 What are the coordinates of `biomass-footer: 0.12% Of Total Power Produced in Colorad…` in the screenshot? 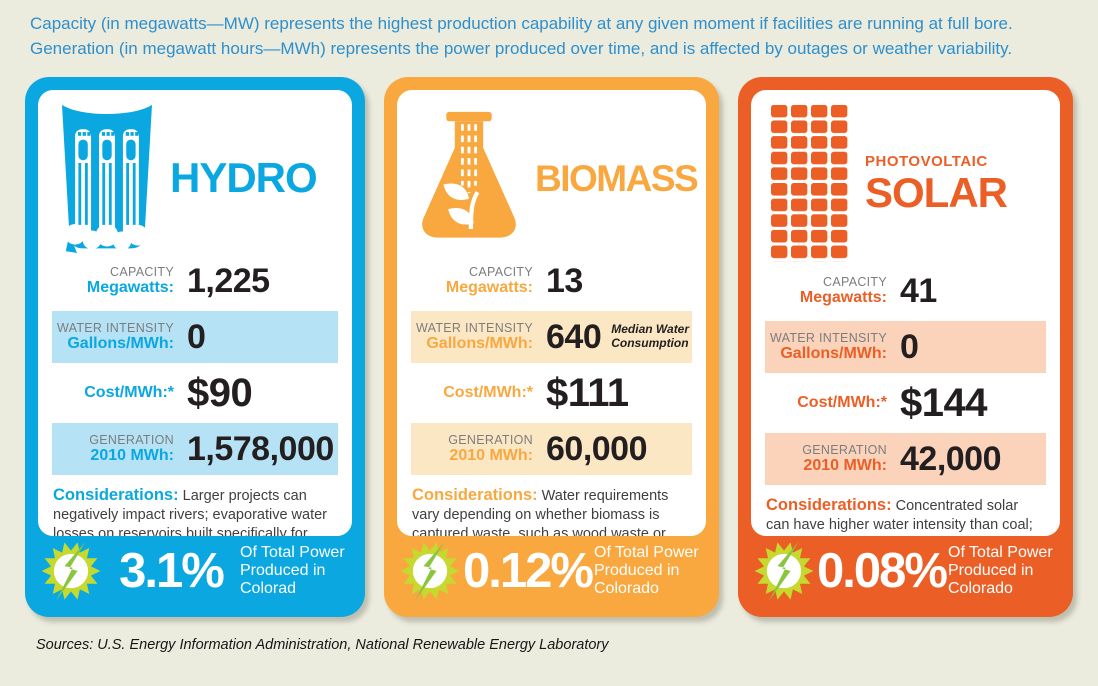 It's located at (551, 571).